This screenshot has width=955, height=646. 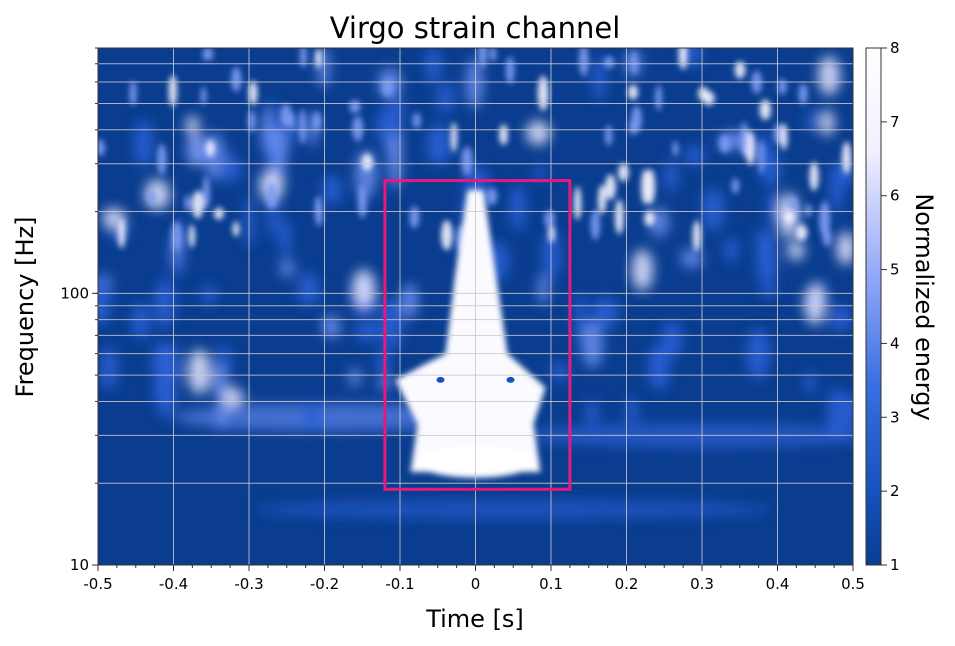 What do you see at coordinates (474, 579) in the screenshot?
I see `x-axis-ticks: -0.5 -0.4 -0.3 -0.2 -0.1 0 0.1 0.2 0.3 0.4 0.5` at bounding box center [474, 579].